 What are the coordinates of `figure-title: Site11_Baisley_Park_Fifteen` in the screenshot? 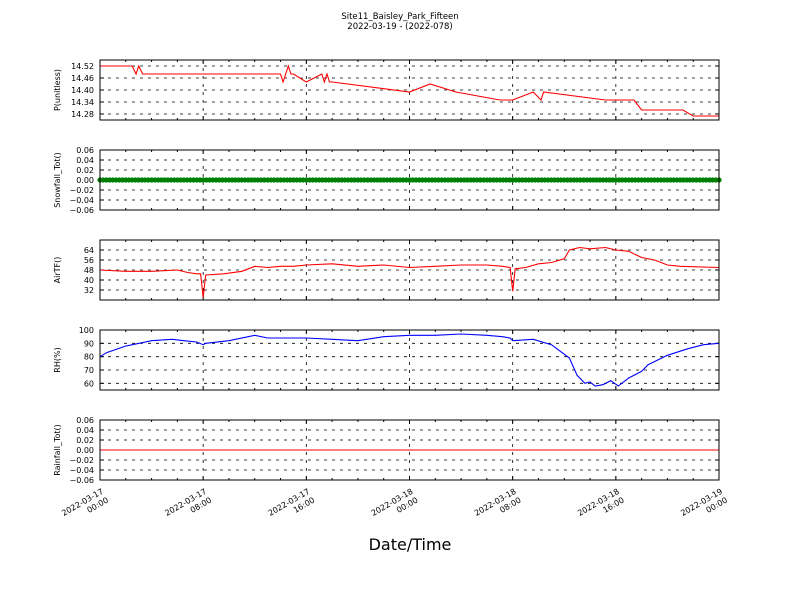 It's located at (399, 17).